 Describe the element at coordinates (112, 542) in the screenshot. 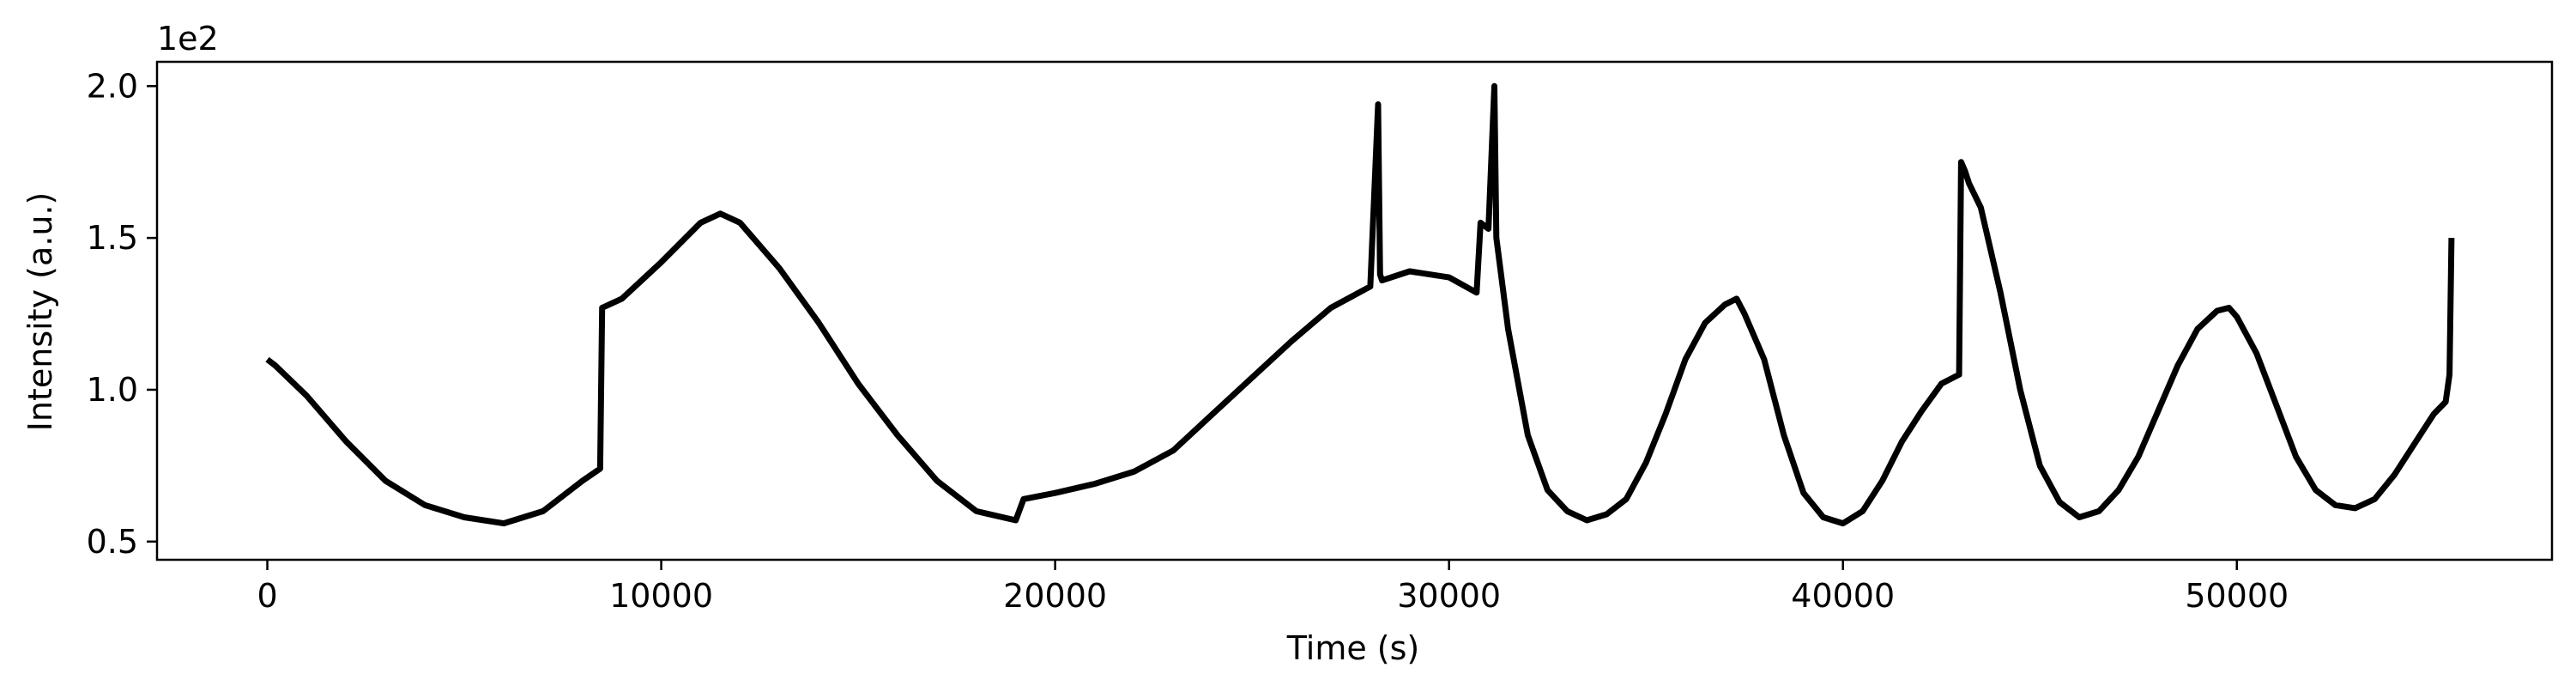

I see `y-tick-label: 0.5` at that location.